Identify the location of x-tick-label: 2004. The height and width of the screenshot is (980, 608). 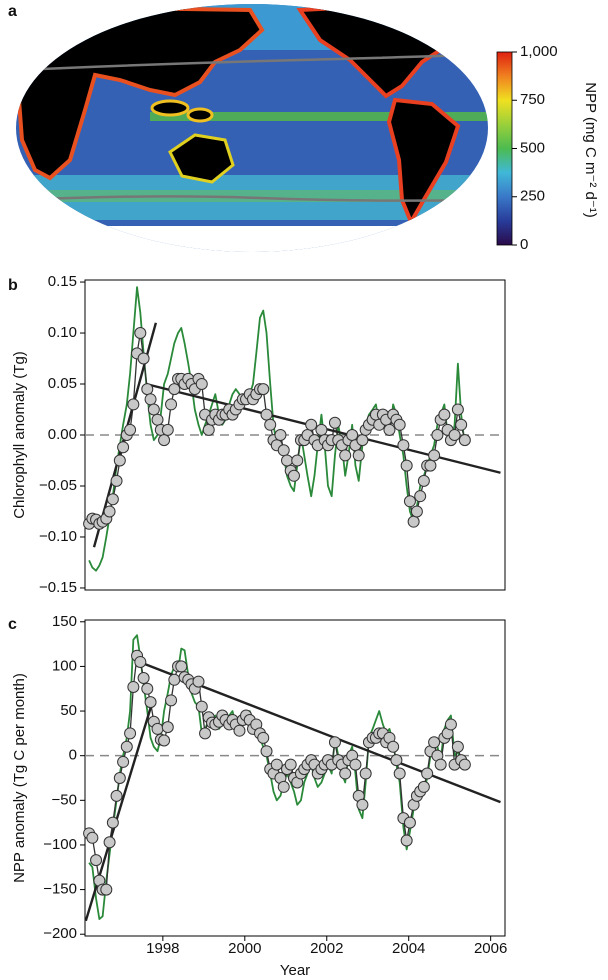
(408, 948).